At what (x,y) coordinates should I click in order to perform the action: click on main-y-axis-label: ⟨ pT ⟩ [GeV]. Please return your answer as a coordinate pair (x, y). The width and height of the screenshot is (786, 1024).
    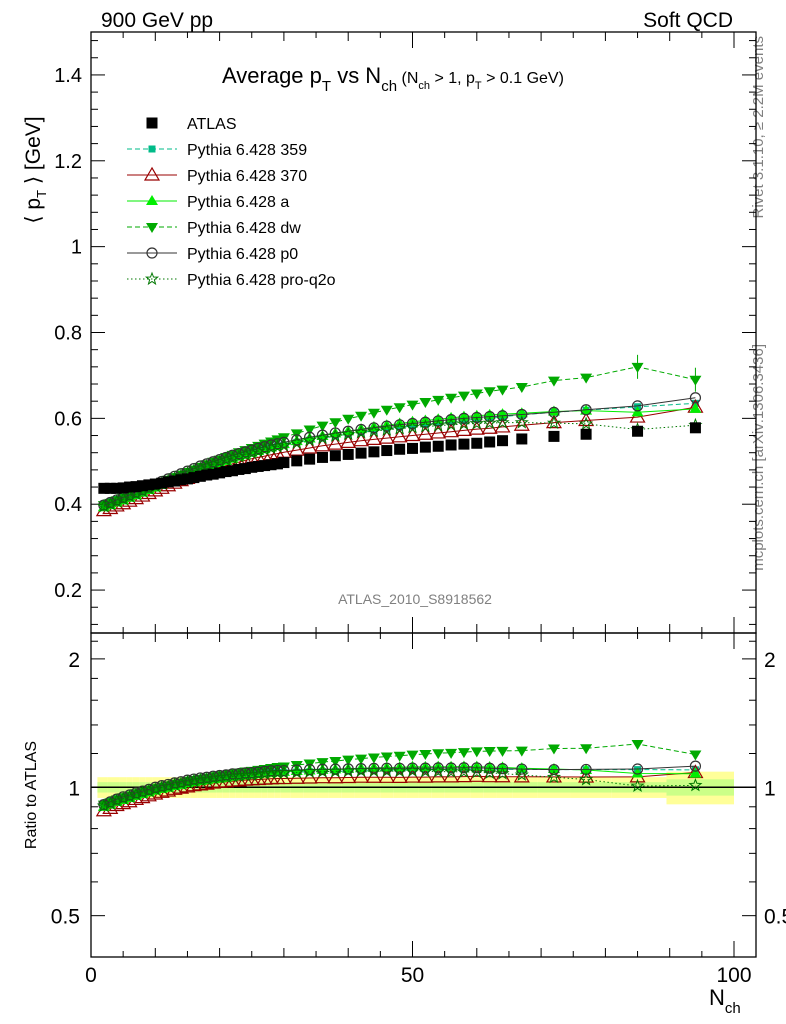
    Looking at the image, I should click on (35, 169).